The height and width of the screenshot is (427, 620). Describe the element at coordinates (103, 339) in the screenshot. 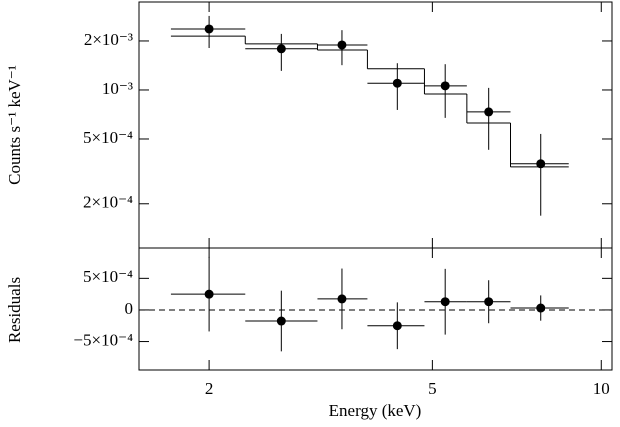

I see `y-tick-label: −5×10⁻⁴` at that location.